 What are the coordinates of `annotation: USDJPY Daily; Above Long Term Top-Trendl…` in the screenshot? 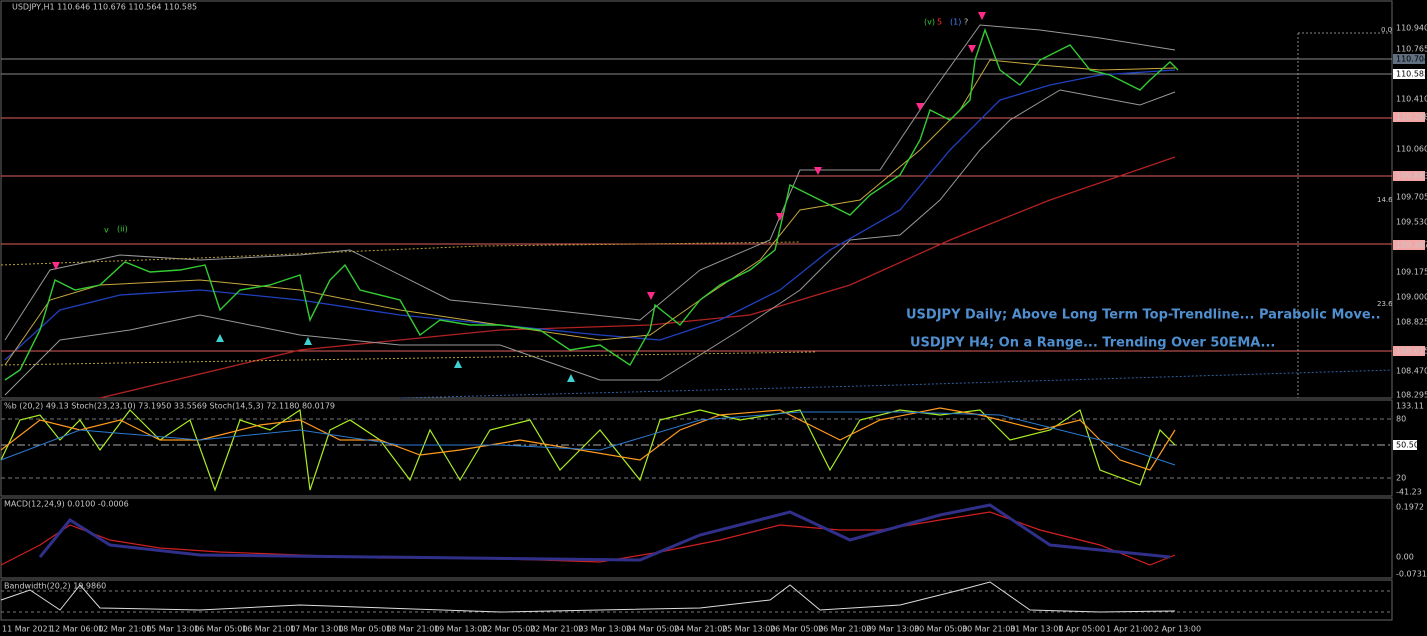 It's located at (1143, 315).